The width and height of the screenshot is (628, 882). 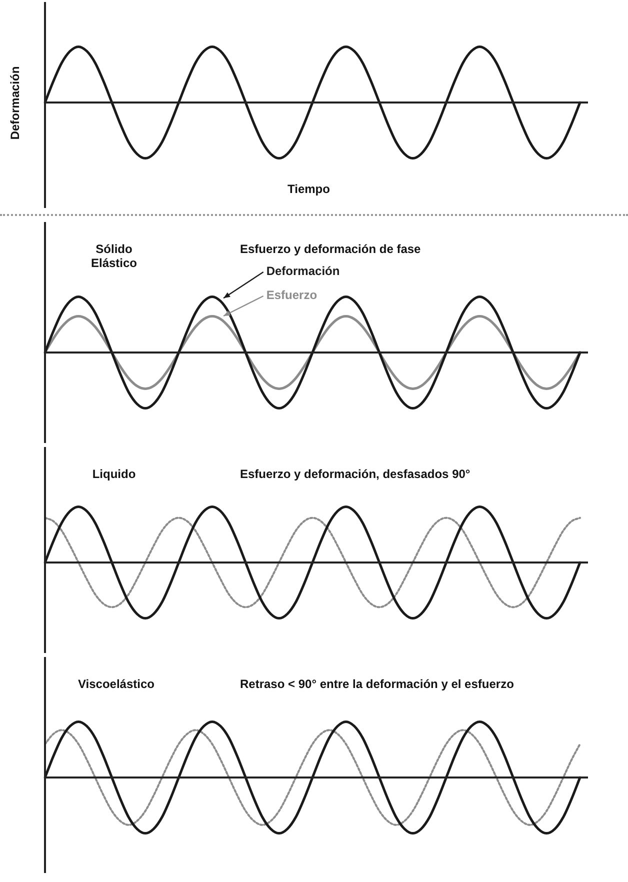 I want to click on chart-title: Sólido Elástico, so click(x=114, y=256).